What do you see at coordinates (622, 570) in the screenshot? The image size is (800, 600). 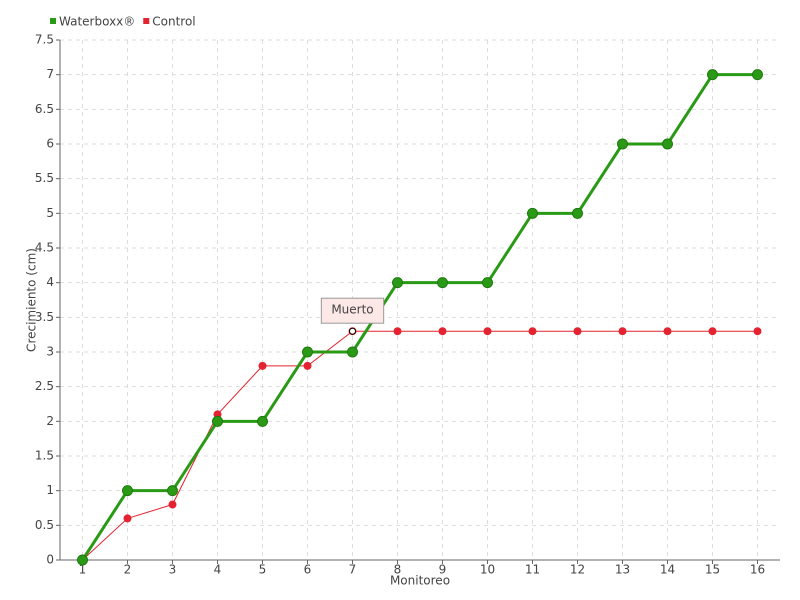 I see `x-tick-label: 13` at bounding box center [622, 570].